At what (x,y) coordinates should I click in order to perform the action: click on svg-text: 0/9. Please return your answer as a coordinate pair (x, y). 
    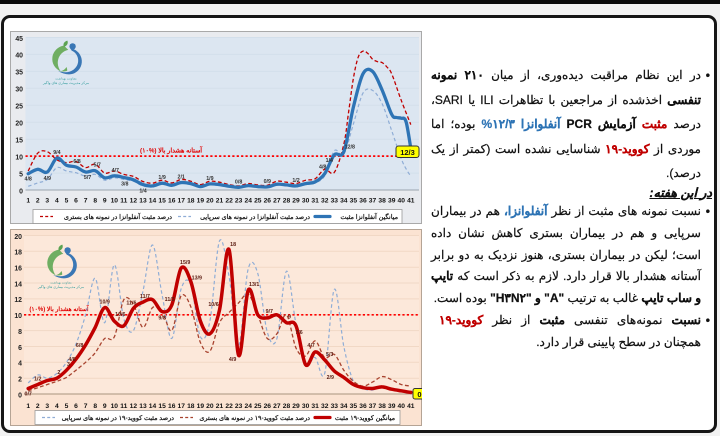
    Looking at the image, I should click on (267, 182).